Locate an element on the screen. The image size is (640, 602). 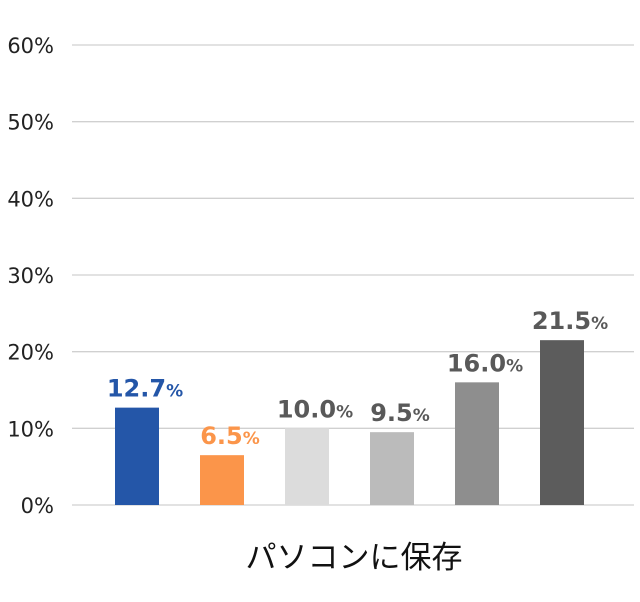
data-label: 16.0% is located at coordinates (485, 363).